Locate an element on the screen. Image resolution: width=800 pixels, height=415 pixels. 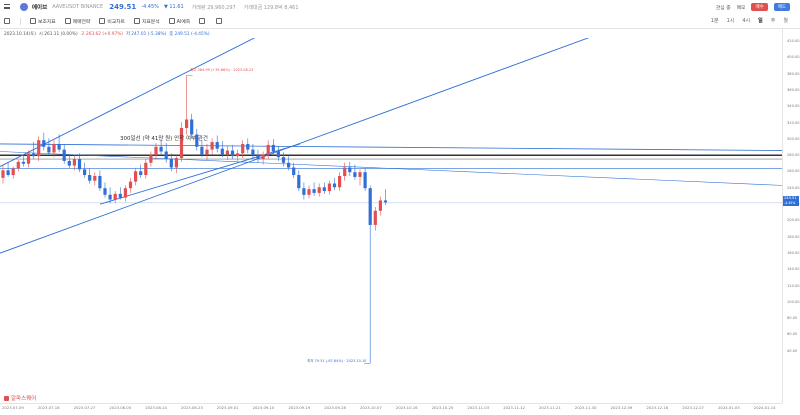
analysis-button: 지표분석 is located at coordinates (146, 21).